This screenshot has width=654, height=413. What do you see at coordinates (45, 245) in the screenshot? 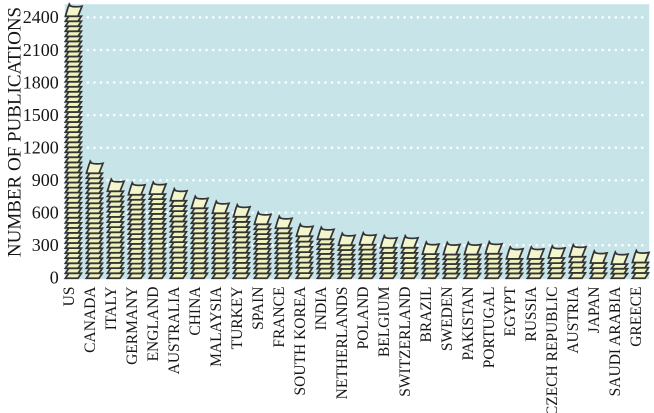
I see `svg-text: 300` at bounding box center [45, 245].